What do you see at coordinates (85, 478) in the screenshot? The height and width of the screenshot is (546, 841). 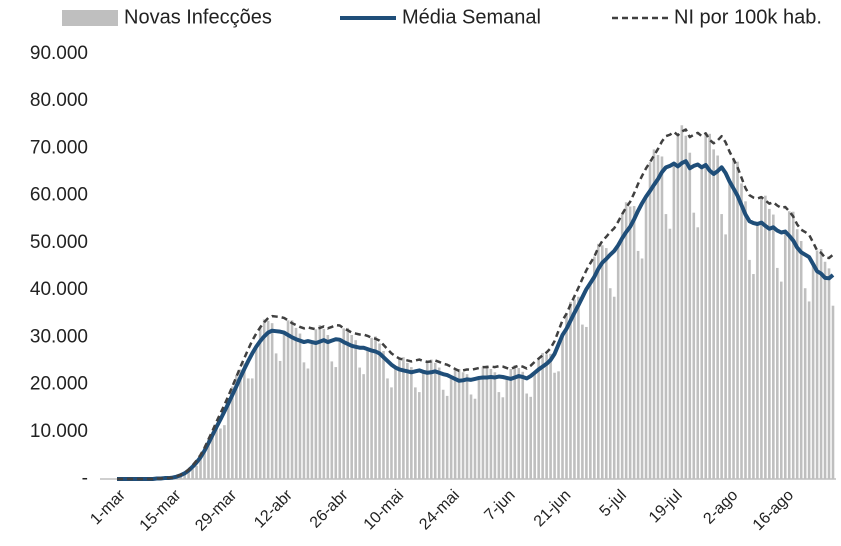 I see `y-tick-label: -` at bounding box center [85, 478].